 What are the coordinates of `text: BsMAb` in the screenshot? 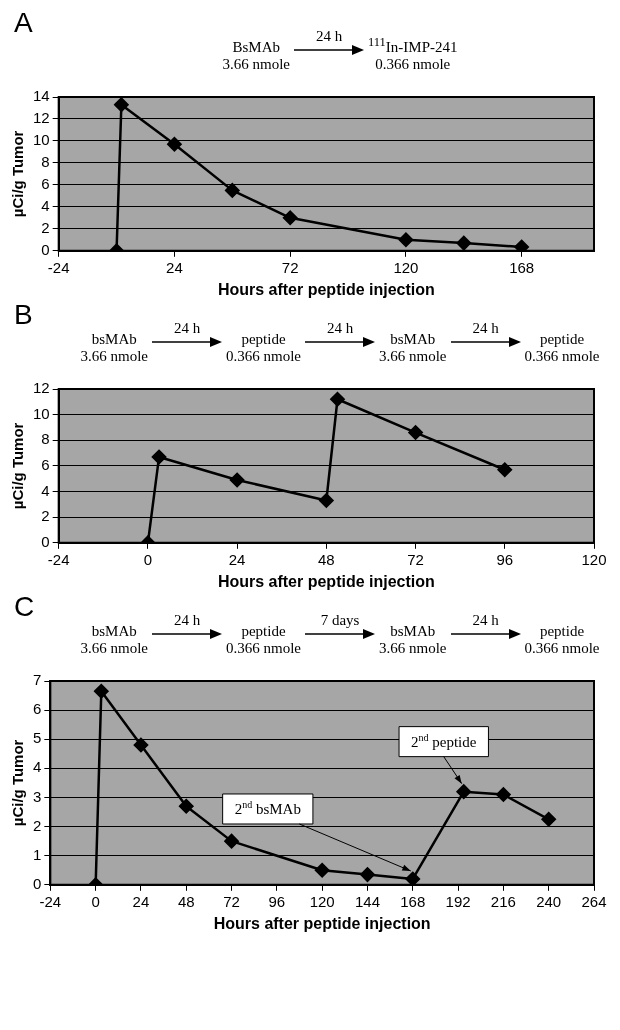 It's located at (256, 47).